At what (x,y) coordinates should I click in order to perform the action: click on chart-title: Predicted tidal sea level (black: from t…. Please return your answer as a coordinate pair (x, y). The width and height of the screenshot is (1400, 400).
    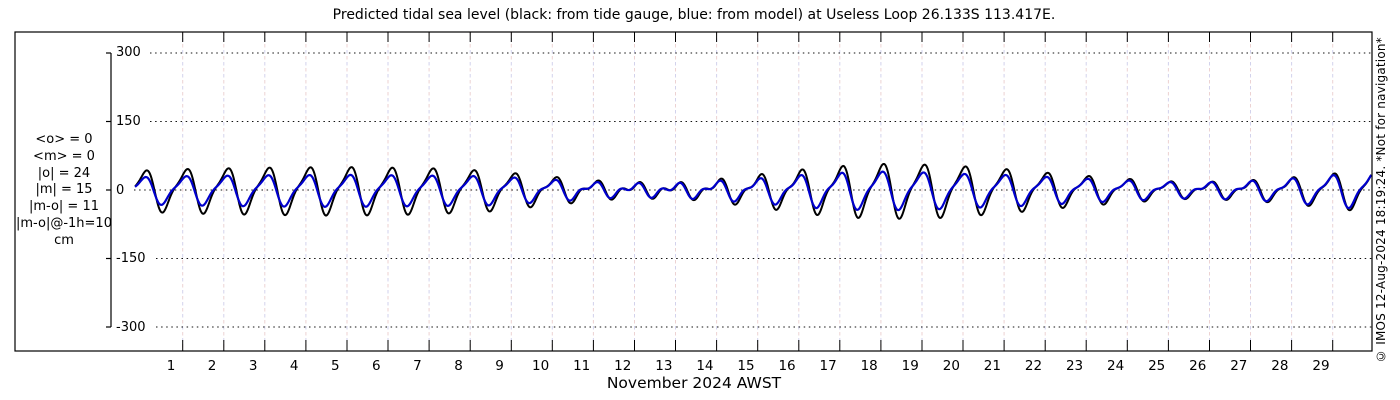
    Looking at the image, I should click on (694, 15).